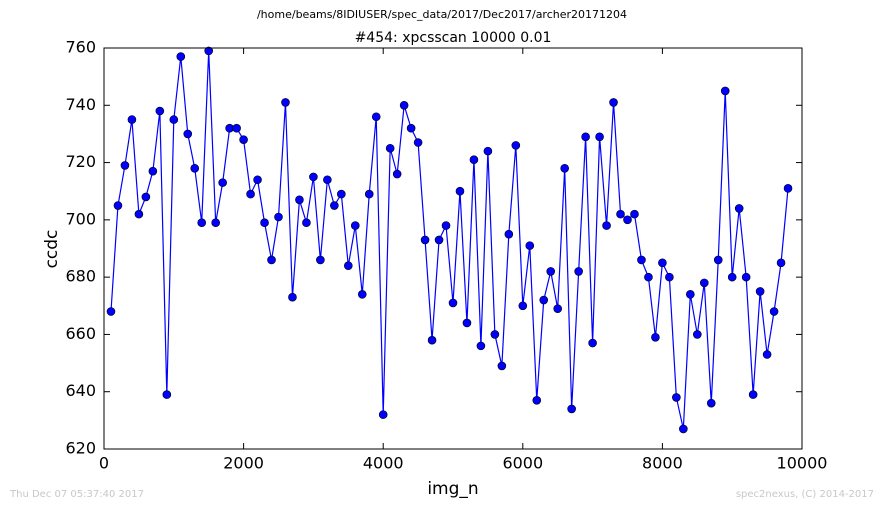 This screenshot has width=884, height=509. What do you see at coordinates (802, 463) in the screenshot?
I see `x-tick-label: 10000` at bounding box center [802, 463].